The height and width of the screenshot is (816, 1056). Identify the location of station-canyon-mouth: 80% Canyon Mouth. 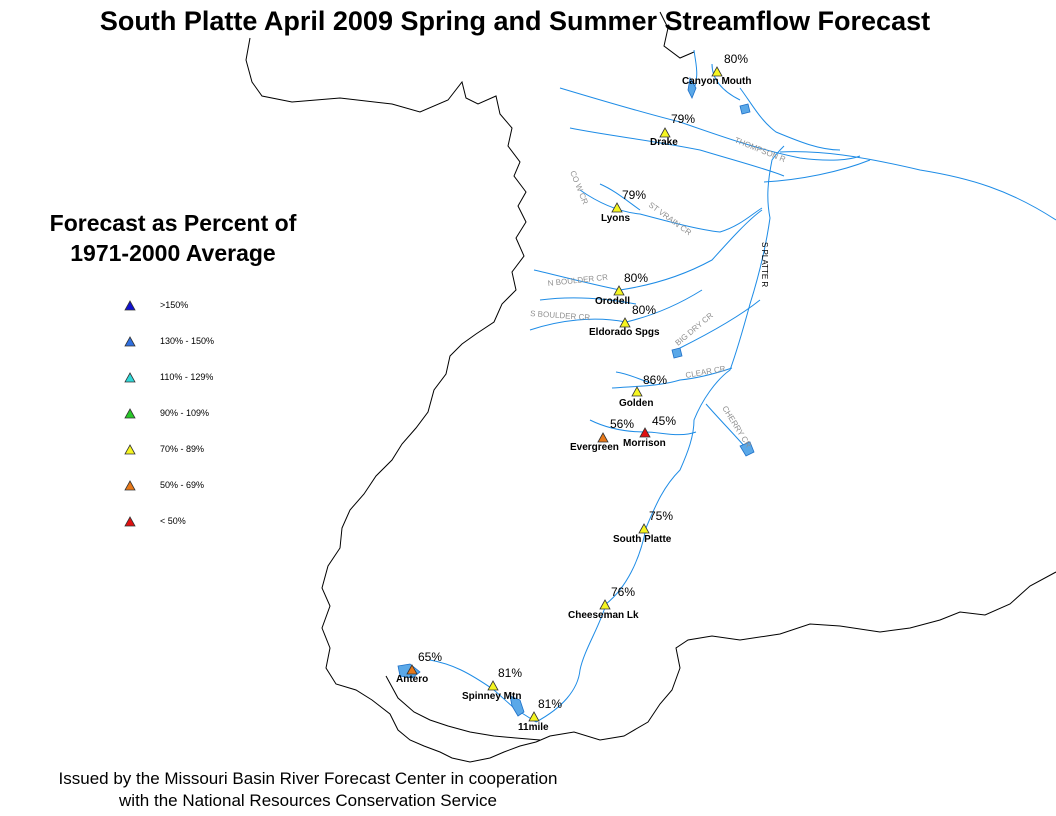
(716, 69).